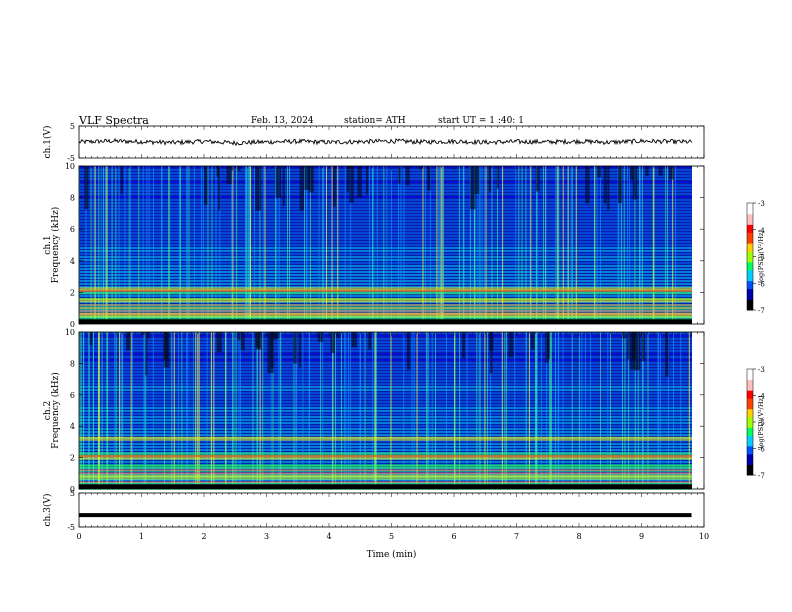 The height and width of the screenshot is (612, 792). Describe the element at coordinates (47, 510) in the screenshot. I see `voltage-axis-label: ch.3(V)` at that location.